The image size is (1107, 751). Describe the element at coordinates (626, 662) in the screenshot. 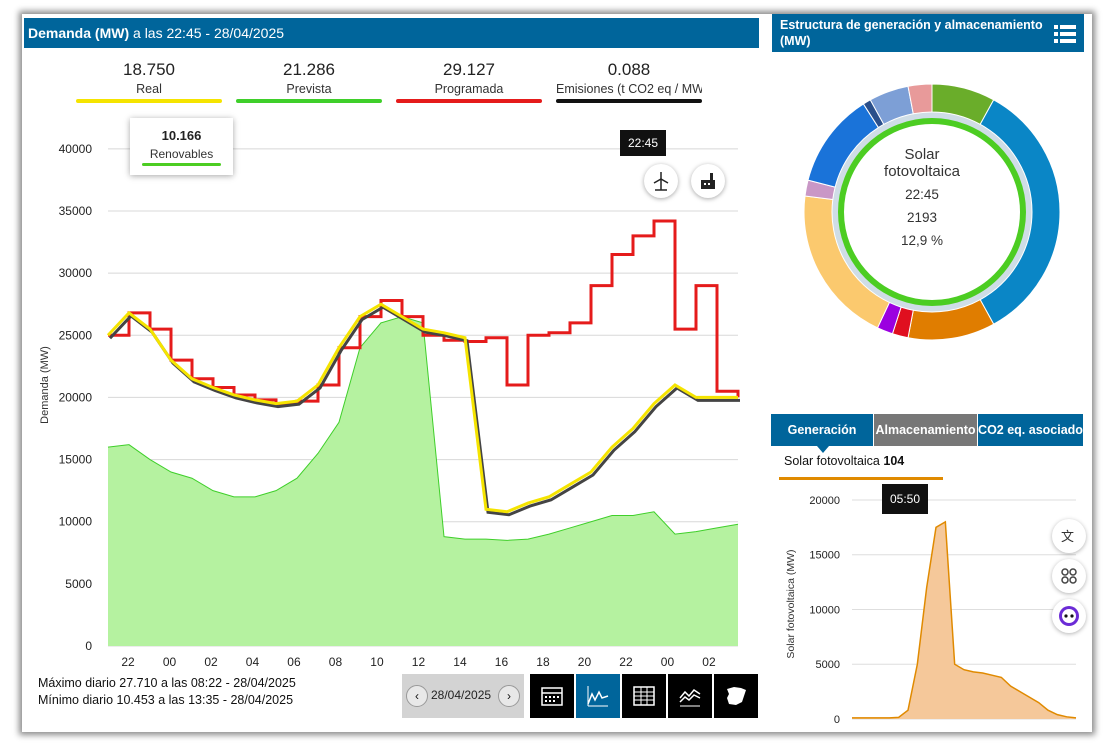

I see `x-tick-label: 22` at that location.